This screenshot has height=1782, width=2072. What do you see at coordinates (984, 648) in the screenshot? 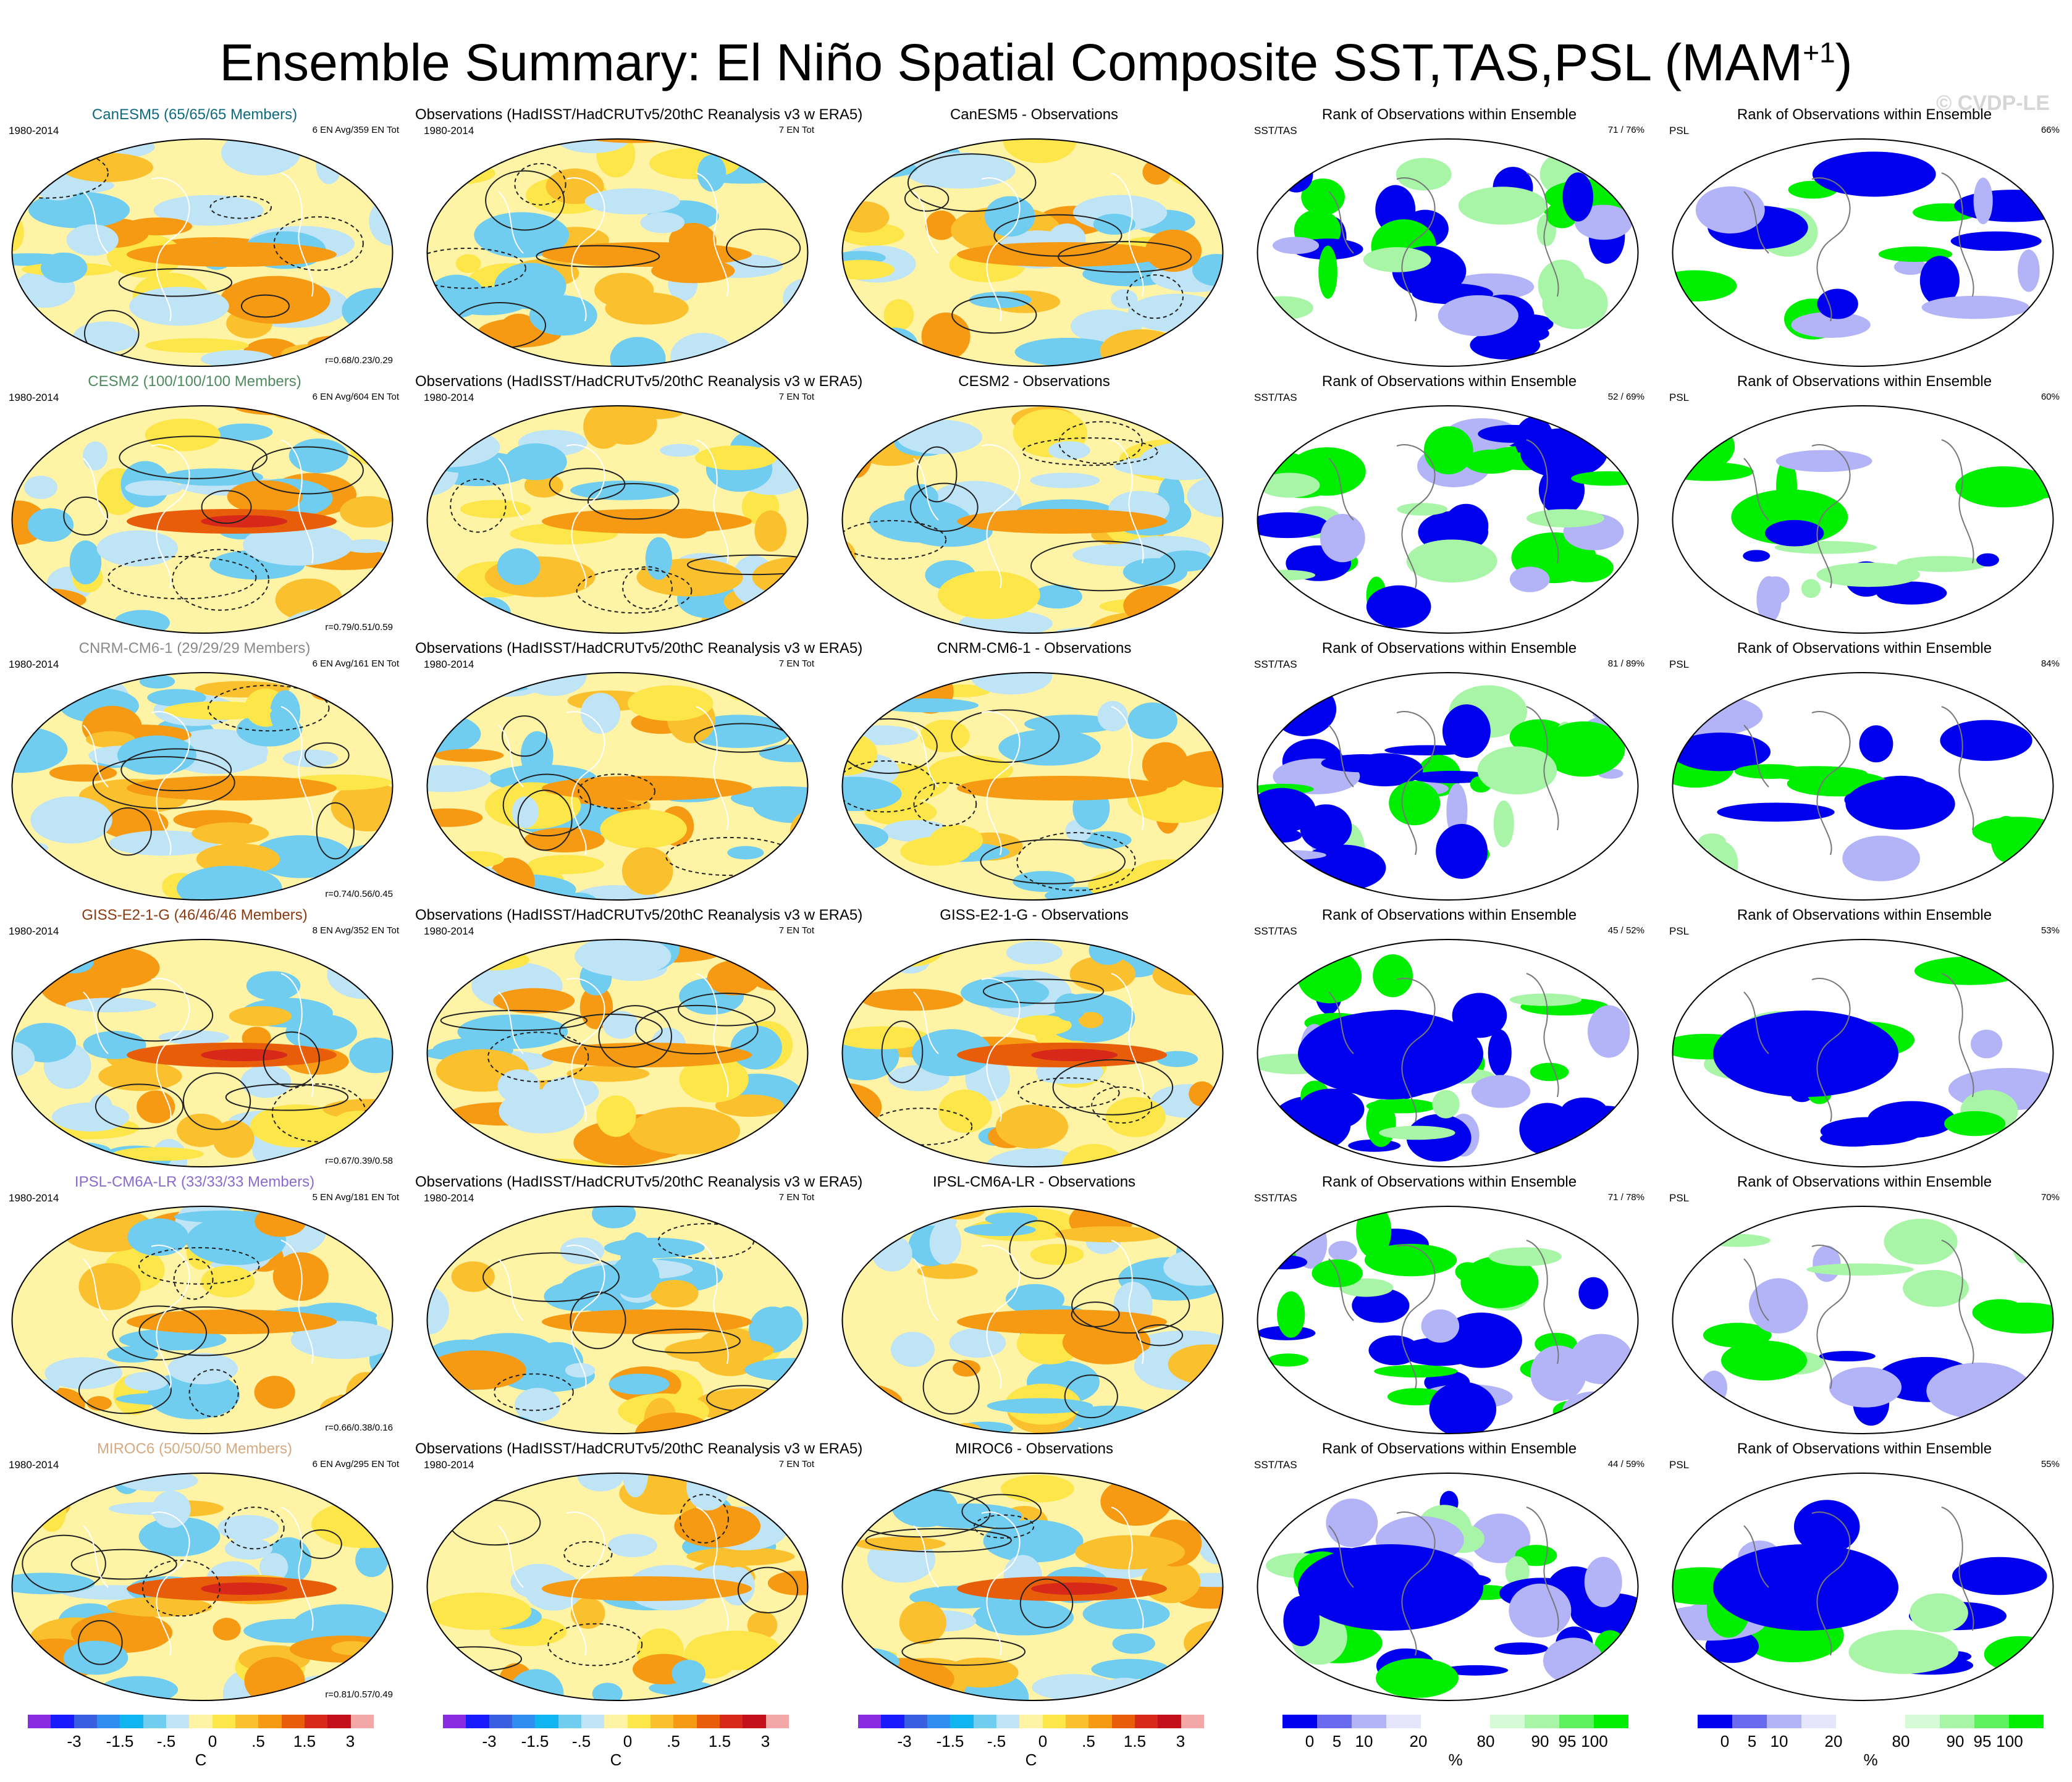
I see `difference-model-name: CNRM-CM6-1` at bounding box center [984, 648].